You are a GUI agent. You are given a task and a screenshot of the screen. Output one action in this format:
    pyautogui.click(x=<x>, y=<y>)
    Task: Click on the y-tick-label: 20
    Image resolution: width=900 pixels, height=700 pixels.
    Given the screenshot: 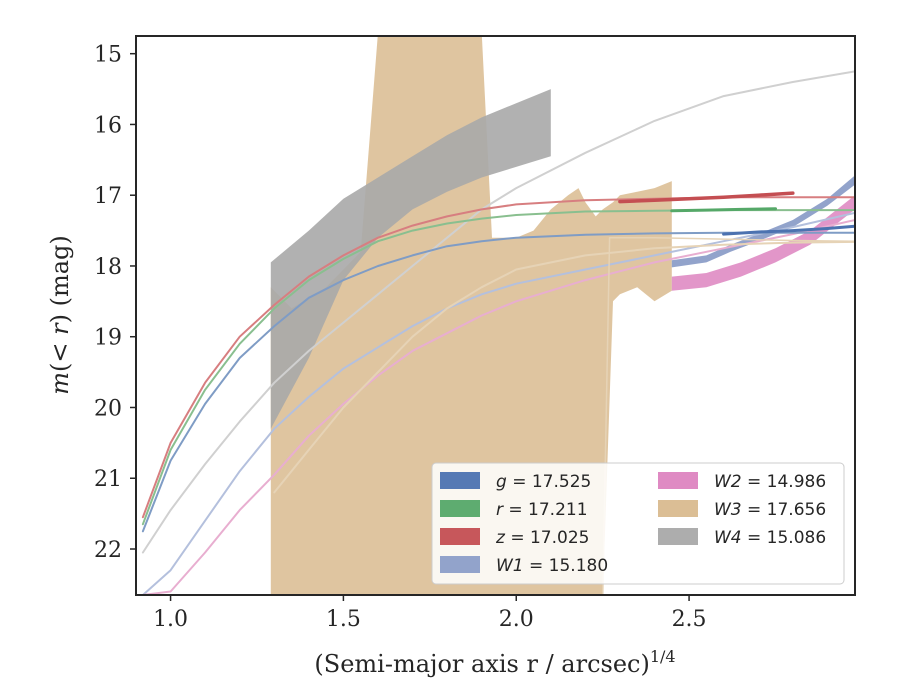 What is the action you would take?
    pyautogui.click(x=108, y=408)
    